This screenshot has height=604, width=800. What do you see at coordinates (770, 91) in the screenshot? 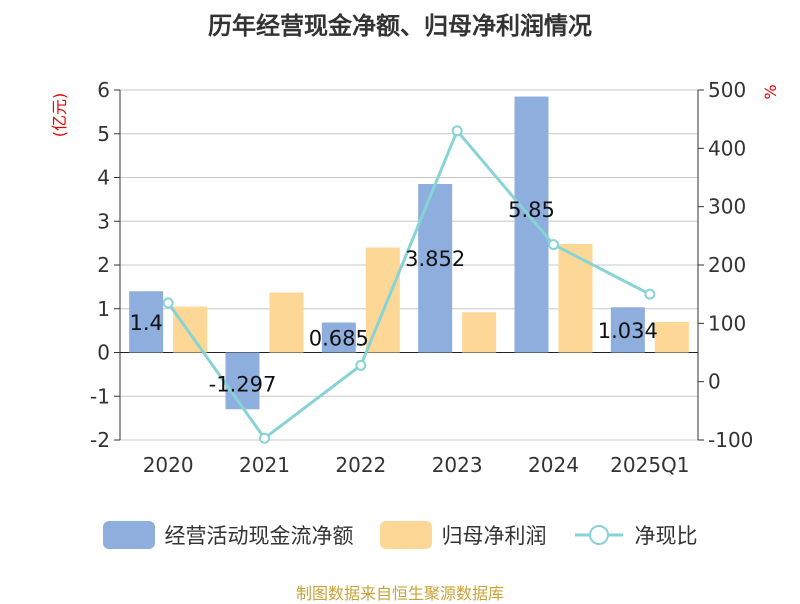
I see `right-axis-unit: %` at bounding box center [770, 91].